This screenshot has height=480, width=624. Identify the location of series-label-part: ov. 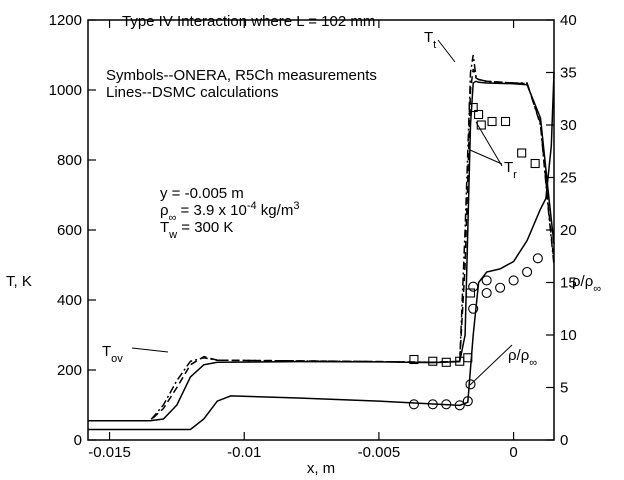
(117, 359).